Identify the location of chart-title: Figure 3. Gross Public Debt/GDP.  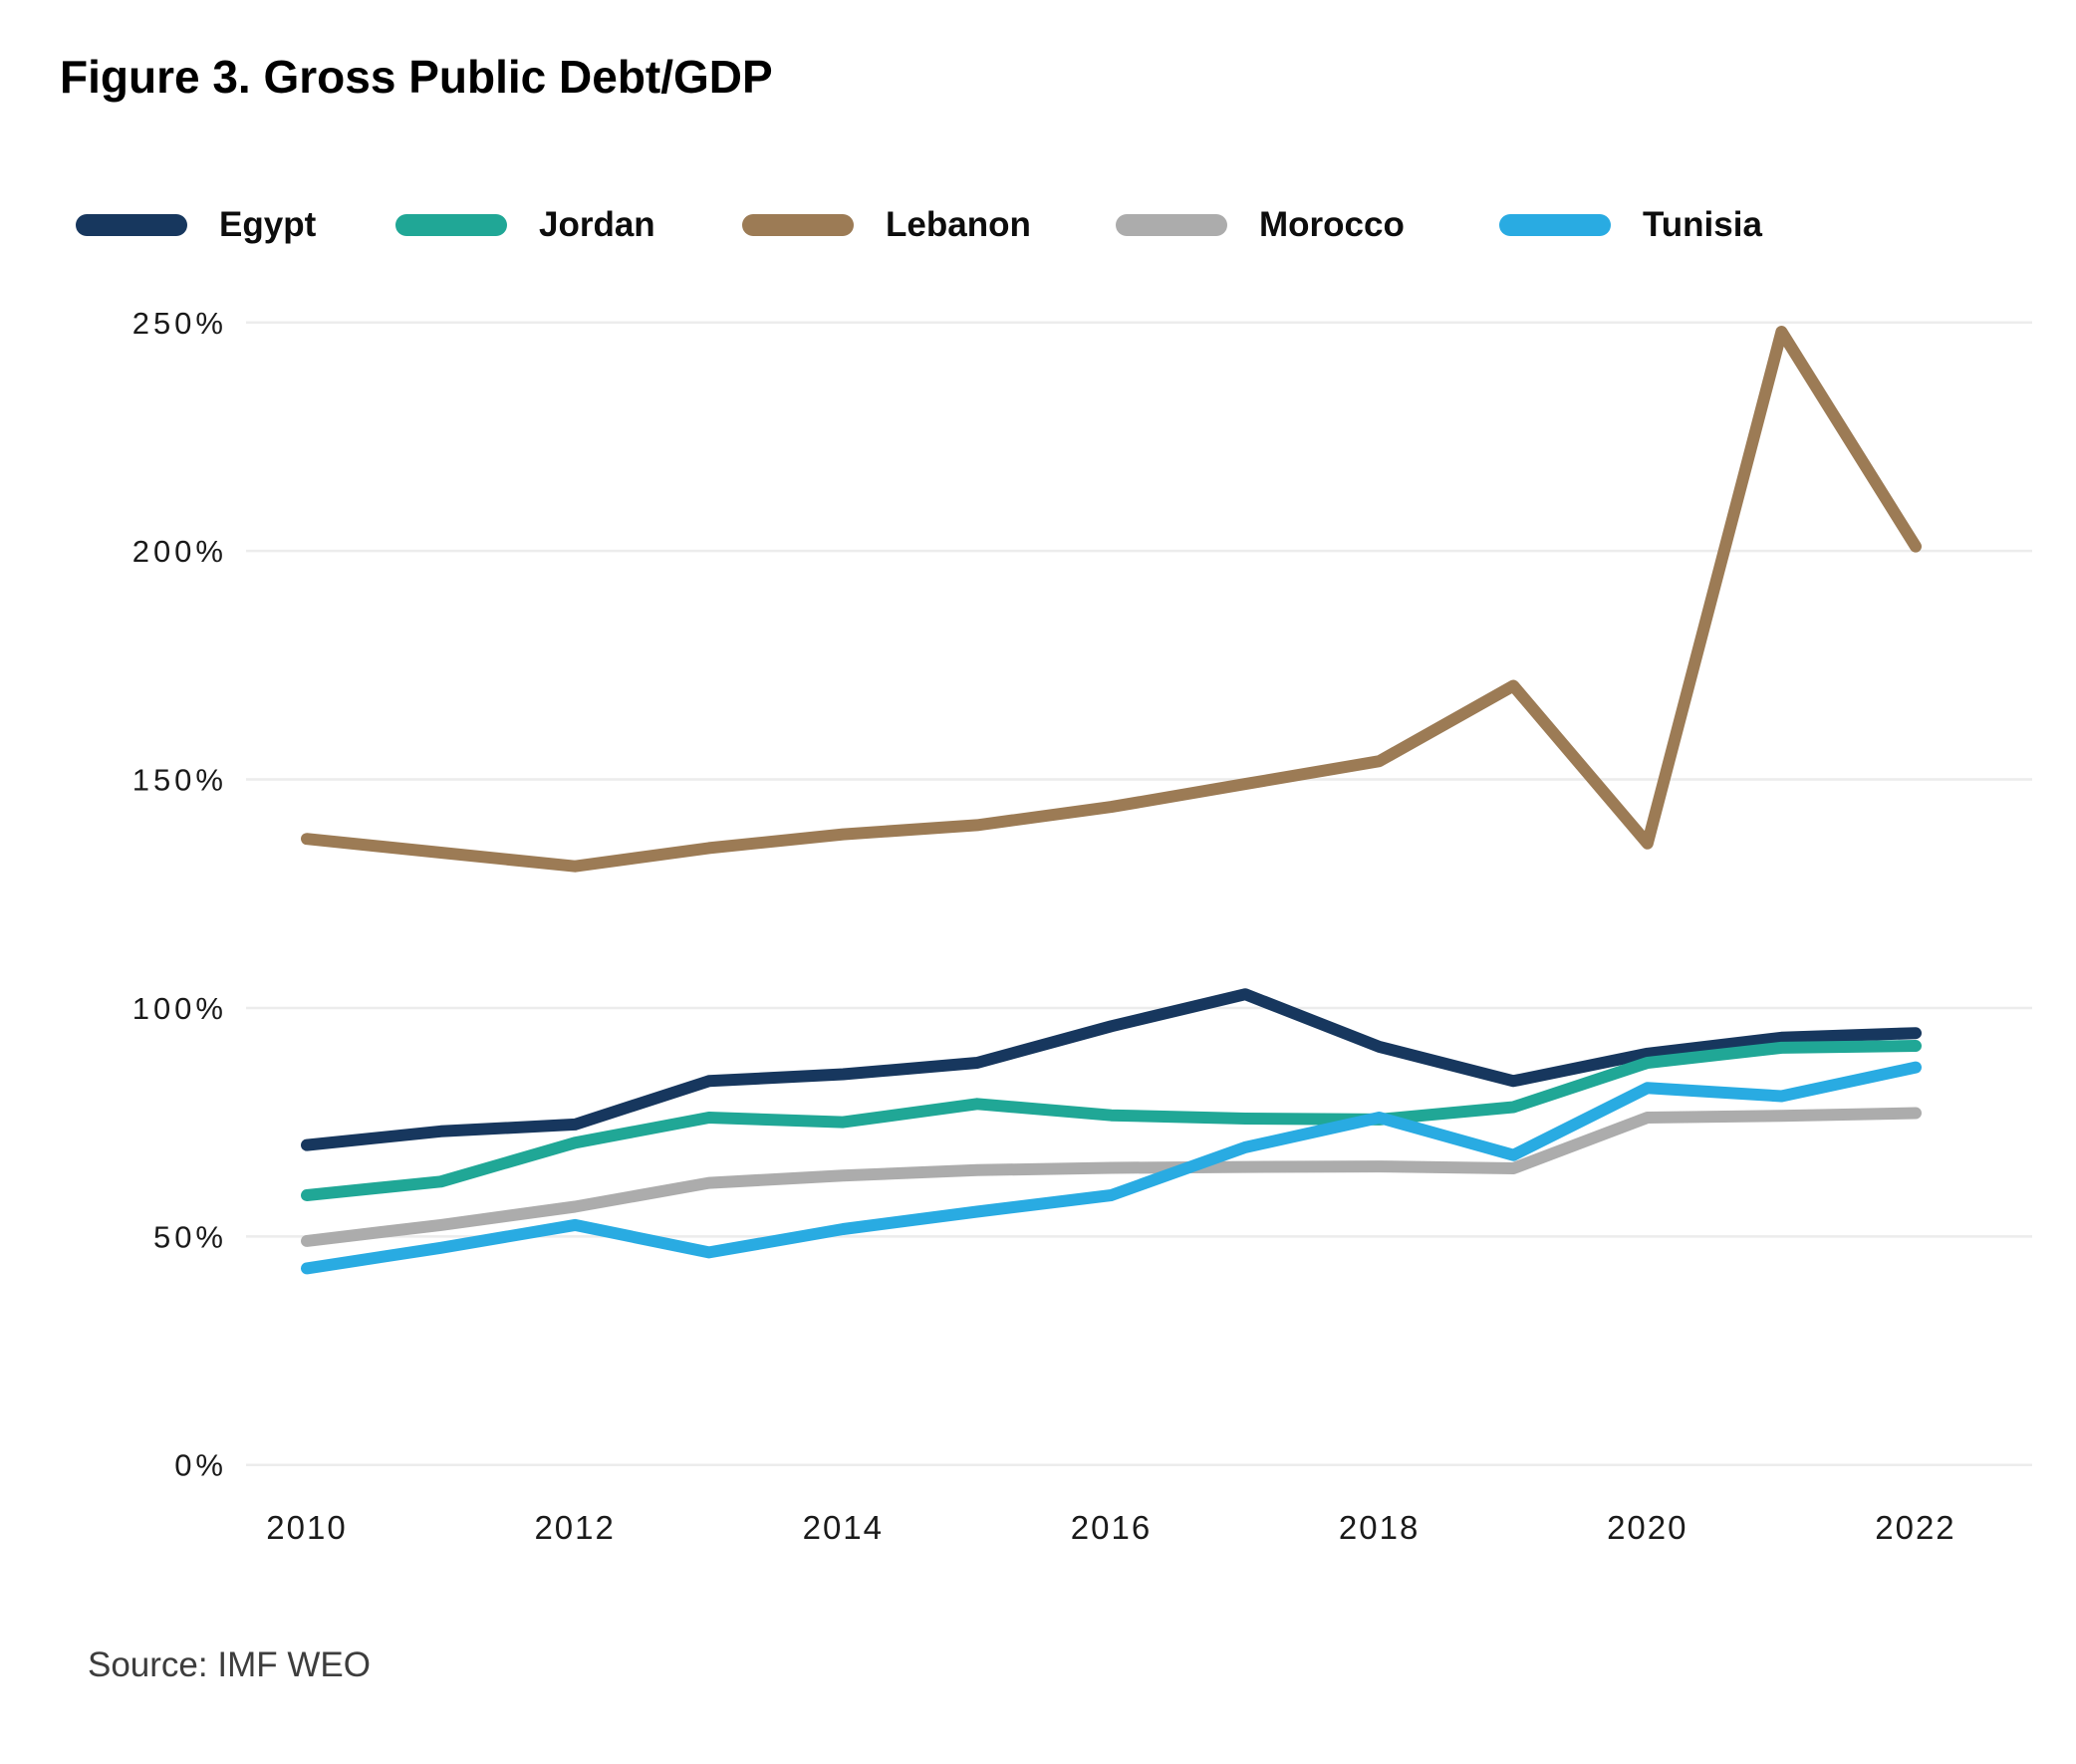
(416, 77).